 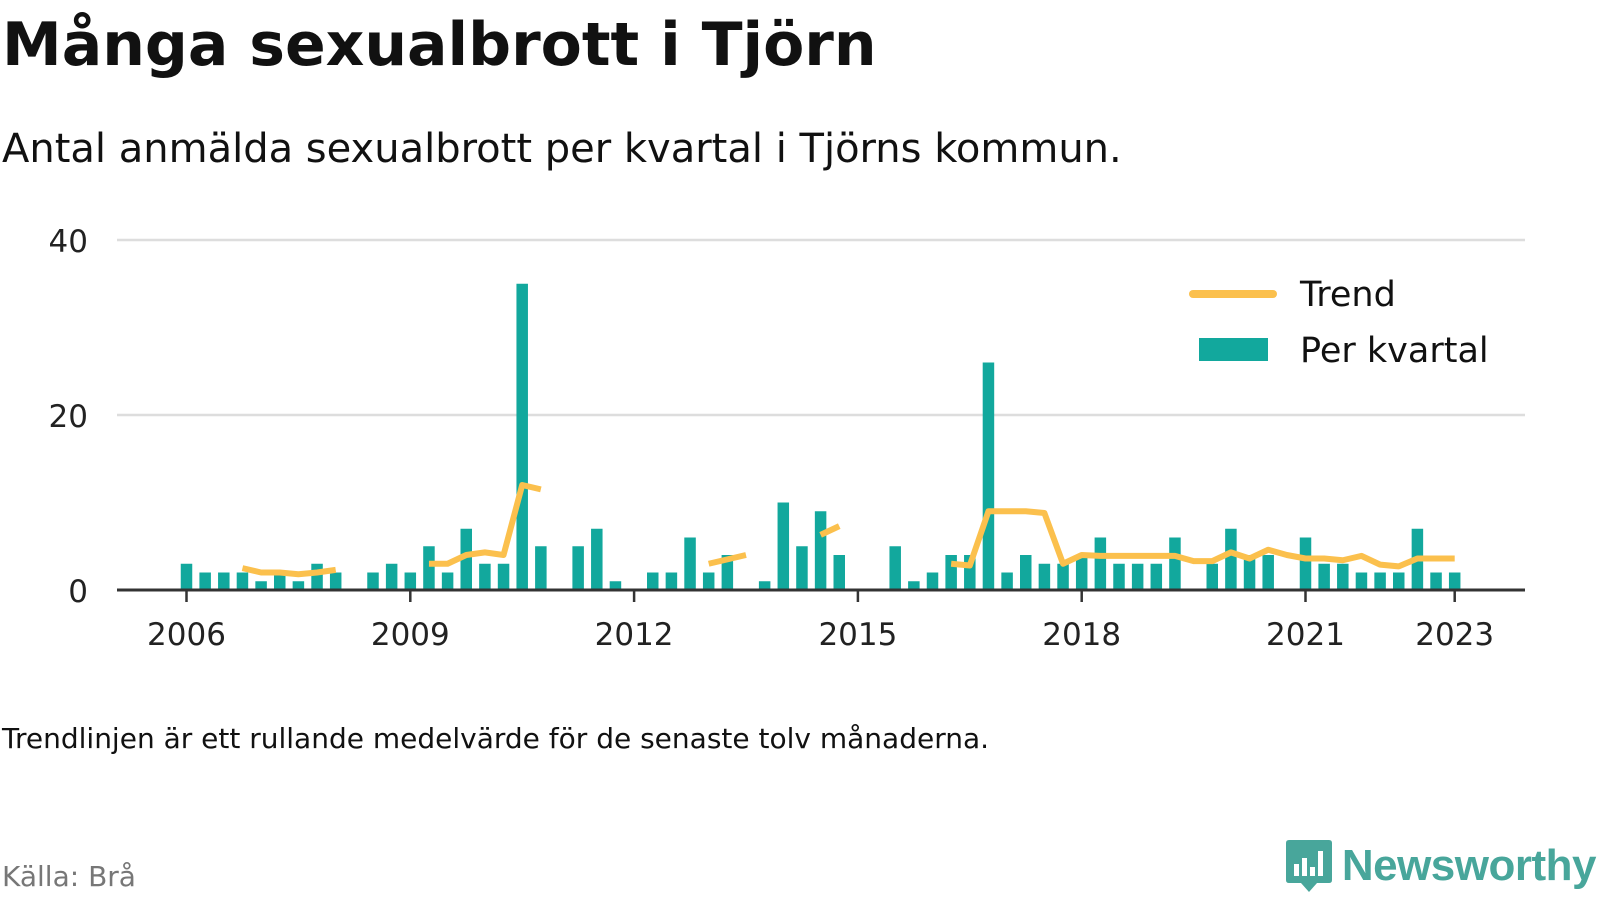 What do you see at coordinates (224, 581) in the screenshot?
I see `bar-2006-Q3` at bounding box center [224, 581].